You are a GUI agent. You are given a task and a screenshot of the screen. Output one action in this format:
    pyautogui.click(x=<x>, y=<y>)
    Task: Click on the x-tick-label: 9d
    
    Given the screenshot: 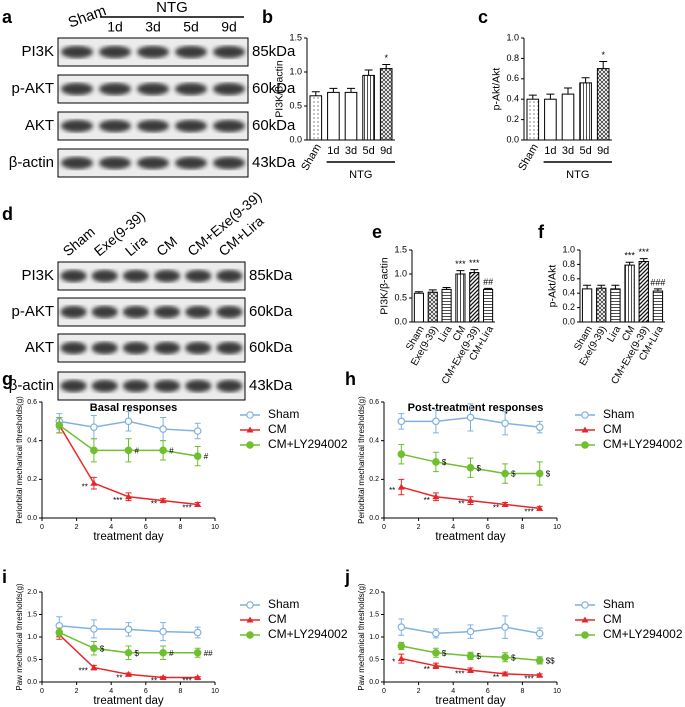 What is the action you would take?
    pyautogui.click(x=603, y=151)
    